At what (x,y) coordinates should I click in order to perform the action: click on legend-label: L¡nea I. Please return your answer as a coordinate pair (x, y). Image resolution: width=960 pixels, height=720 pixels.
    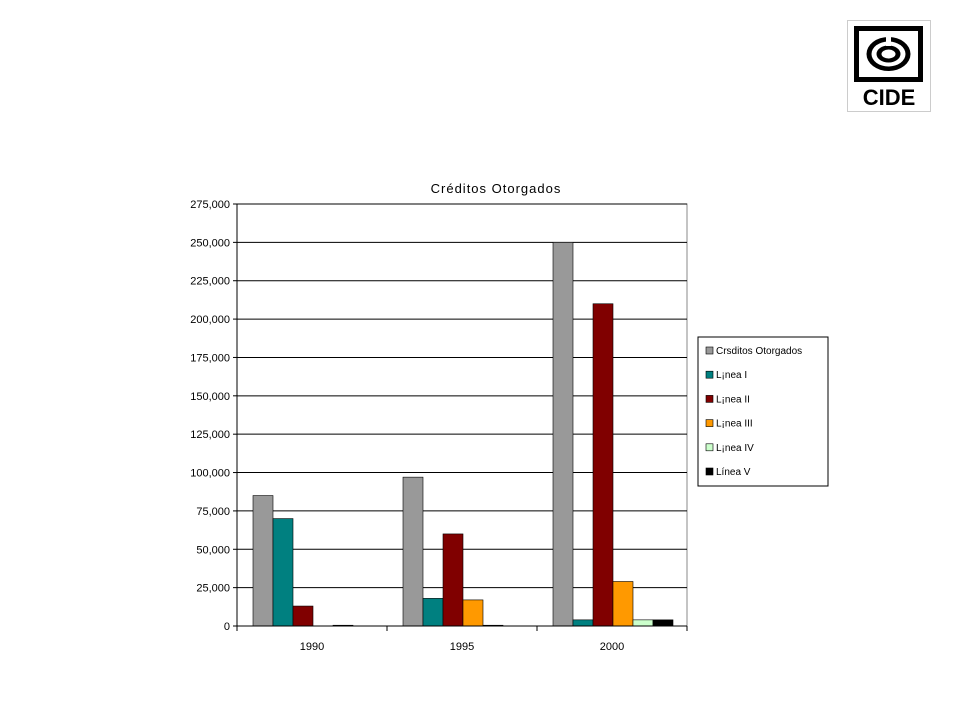
    Looking at the image, I should click on (731, 375).